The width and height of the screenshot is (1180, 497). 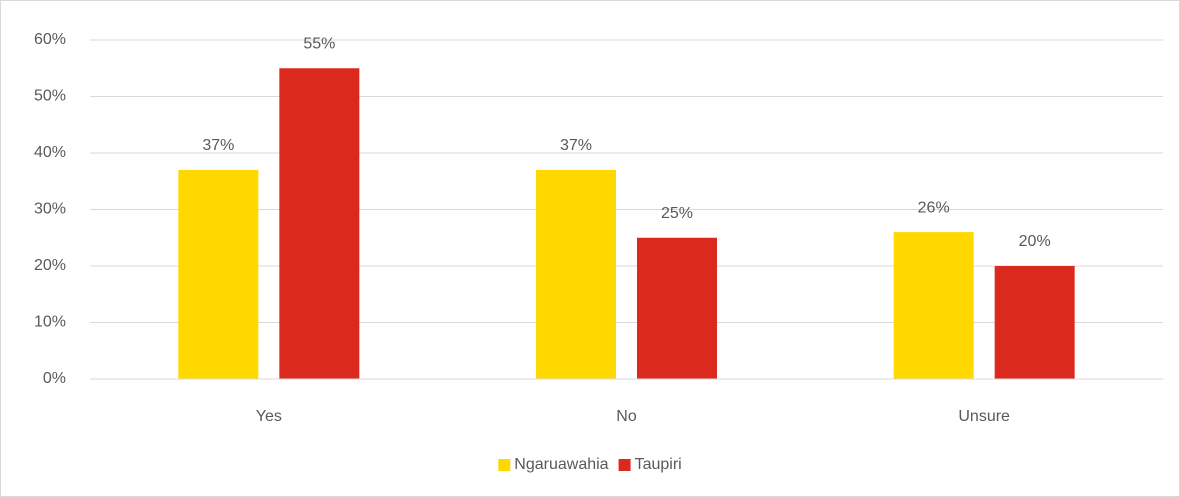 What do you see at coordinates (1035, 241) in the screenshot?
I see `data-label: 20%` at bounding box center [1035, 241].